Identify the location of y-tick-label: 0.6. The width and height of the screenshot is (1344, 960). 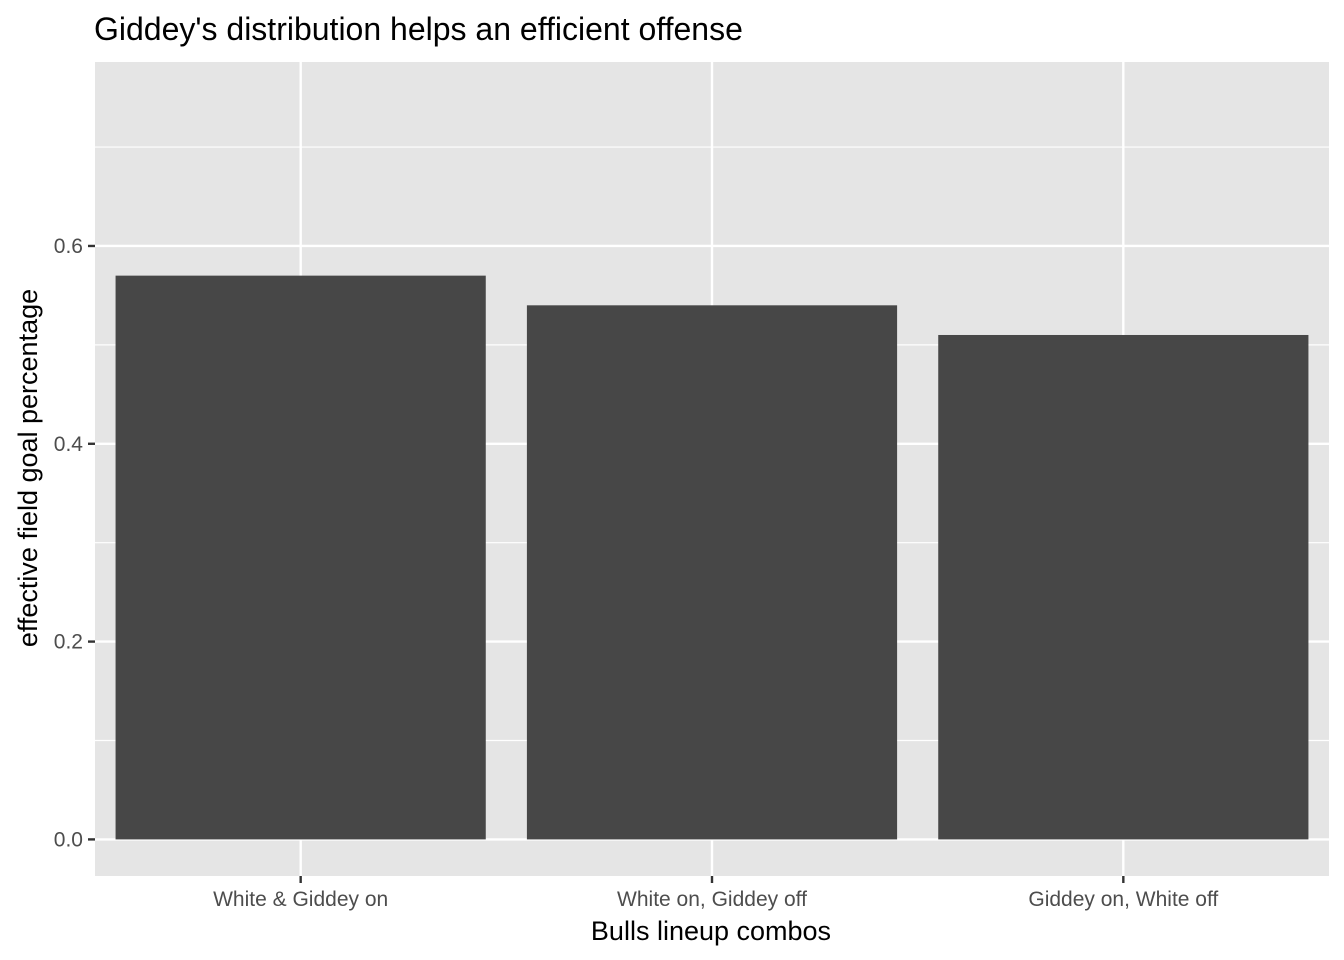
(68, 246).